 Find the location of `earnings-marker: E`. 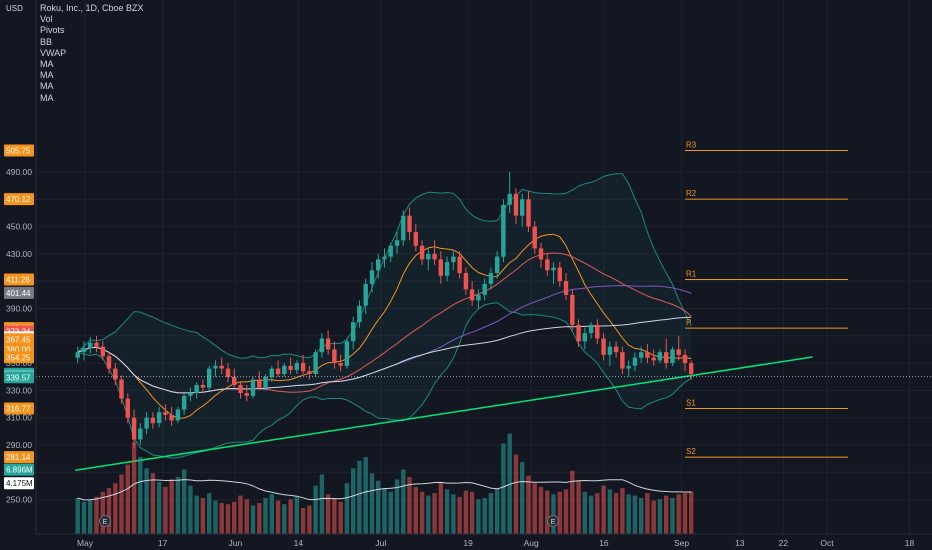

earnings-marker: E is located at coordinates (553, 521).